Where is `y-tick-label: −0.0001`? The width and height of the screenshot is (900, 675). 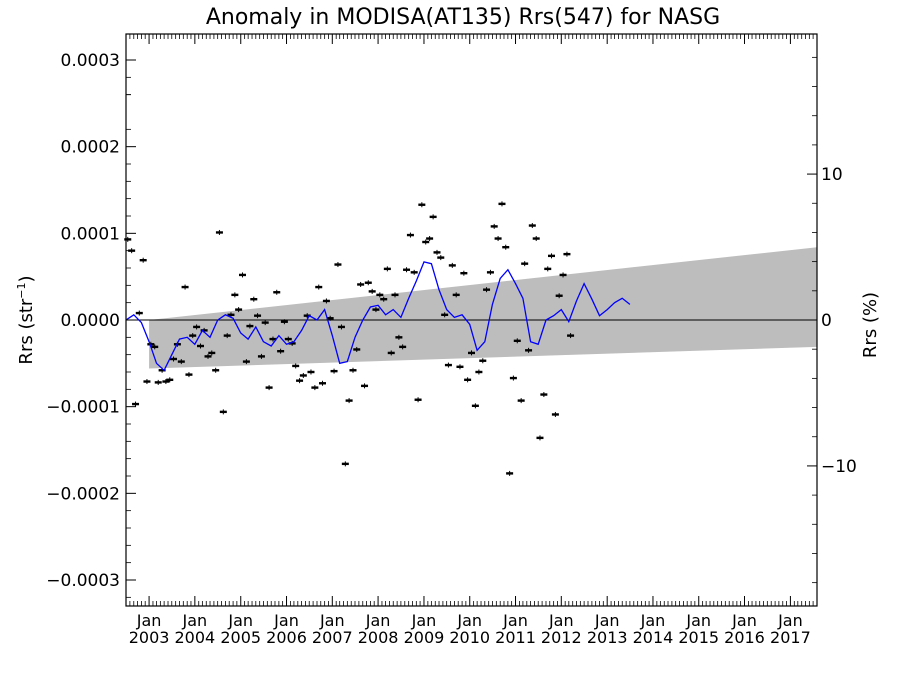
y-tick-label: −0.0001 is located at coordinates (83, 408).